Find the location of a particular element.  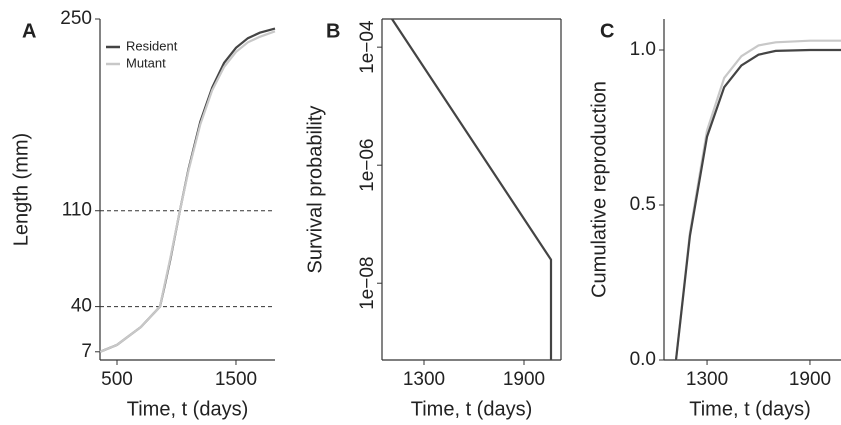

y-tick-label: 1e−06 is located at coordinates (367, 165).